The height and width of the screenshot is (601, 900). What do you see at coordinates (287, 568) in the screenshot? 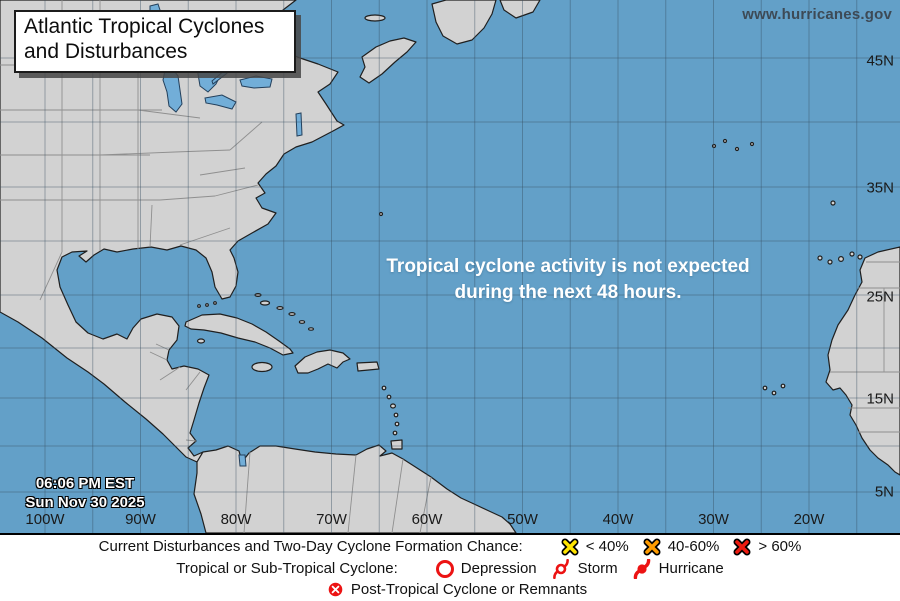
I see `cyclone-type-label: Tropical or Sub-Tropical Cyclone:` at bounding box center [287, 568].